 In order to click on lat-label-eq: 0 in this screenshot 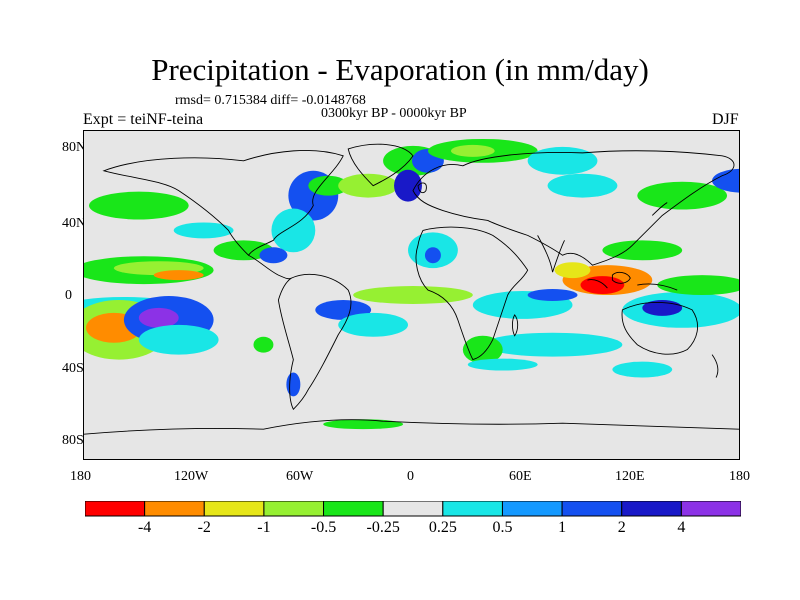, I will do `click(68, 295)`.